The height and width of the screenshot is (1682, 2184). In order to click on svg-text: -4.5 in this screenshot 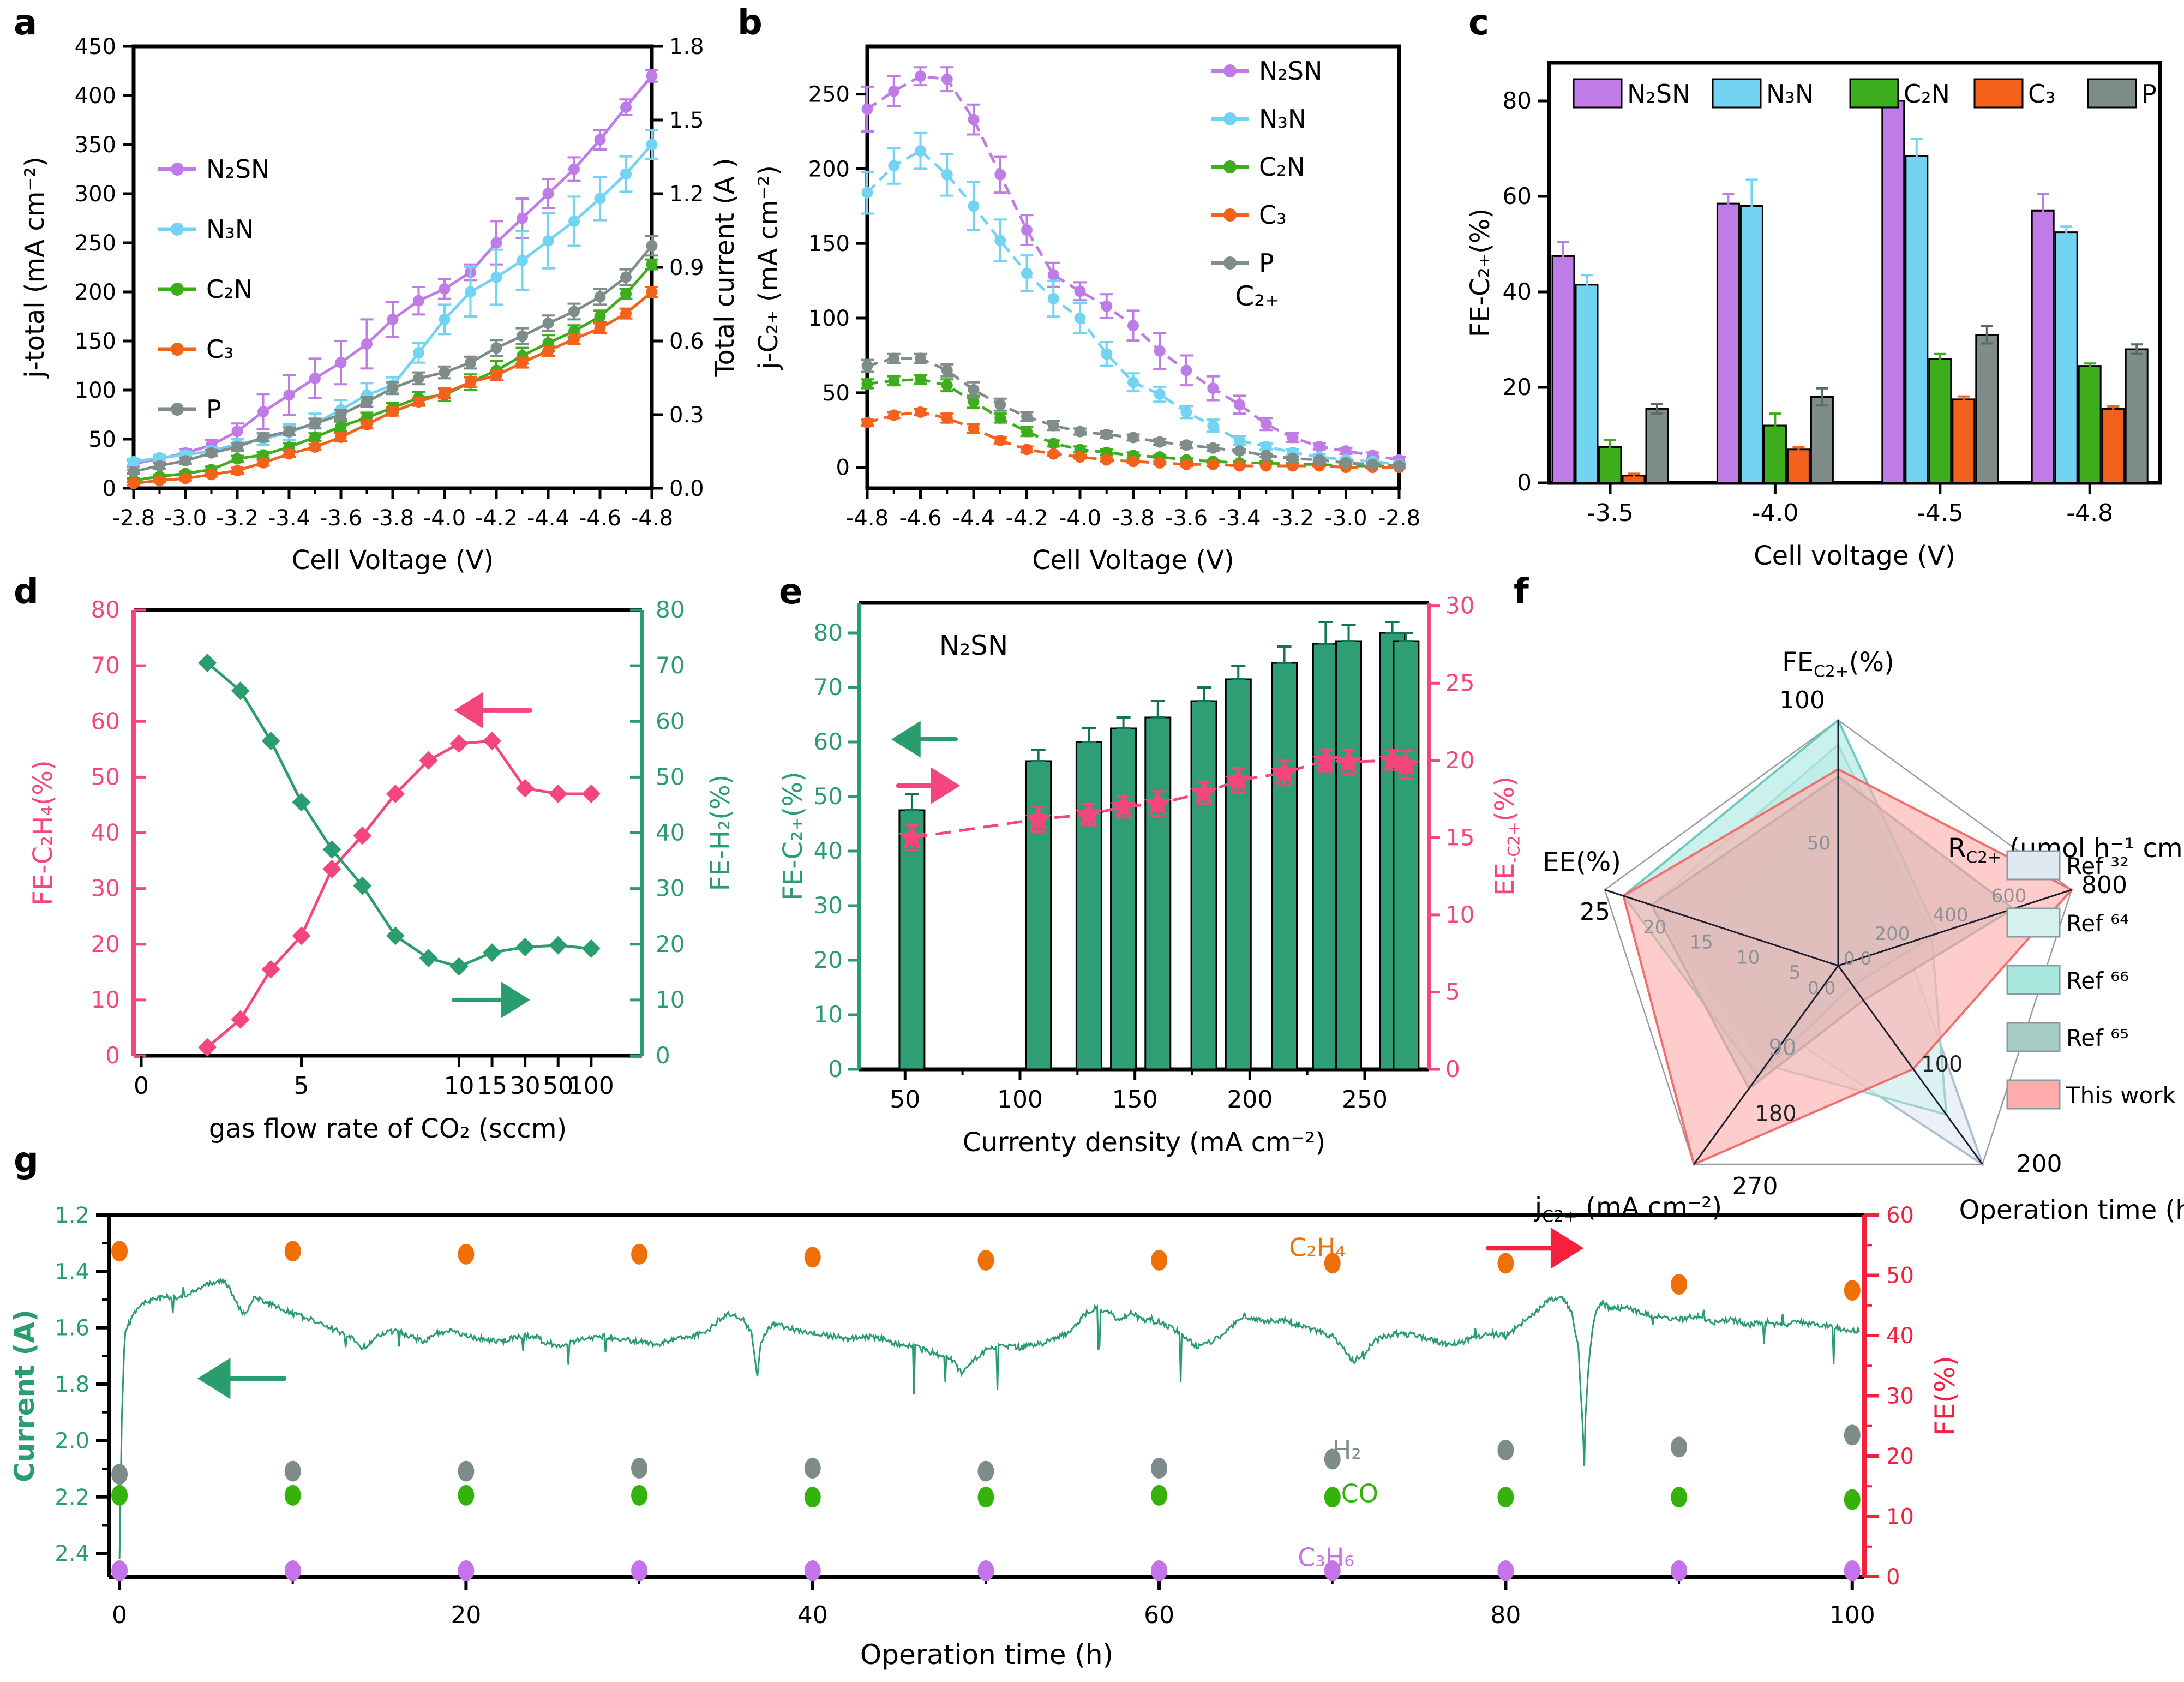, I will do `click(1940, 513)`.